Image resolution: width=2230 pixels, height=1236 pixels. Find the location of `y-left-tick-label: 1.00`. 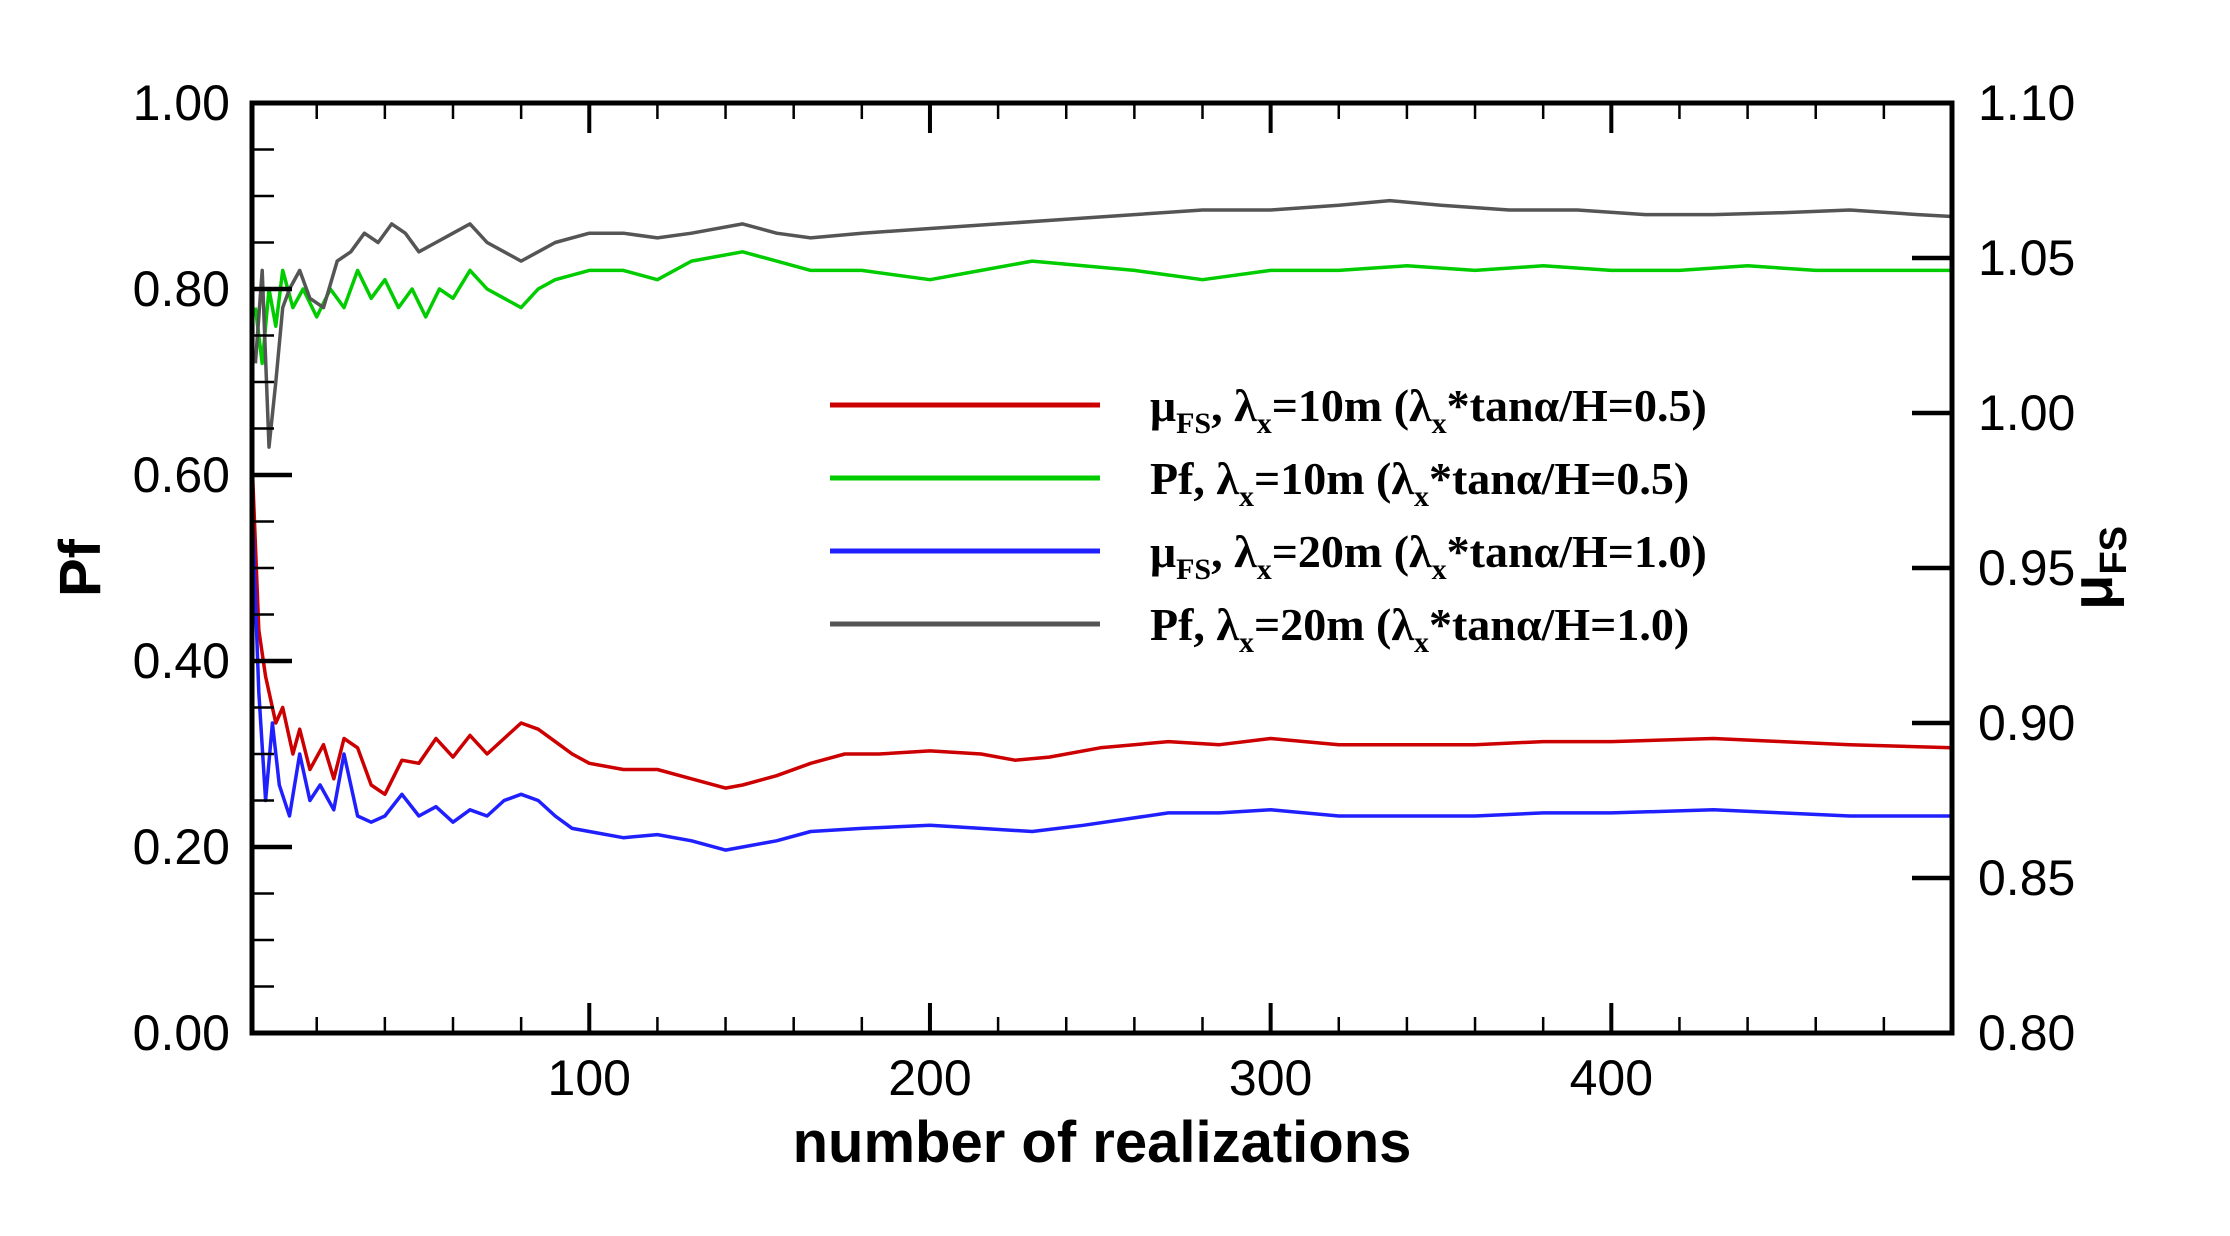

y-left-tick-label: 1.00 is located at coordinates (181, 103).